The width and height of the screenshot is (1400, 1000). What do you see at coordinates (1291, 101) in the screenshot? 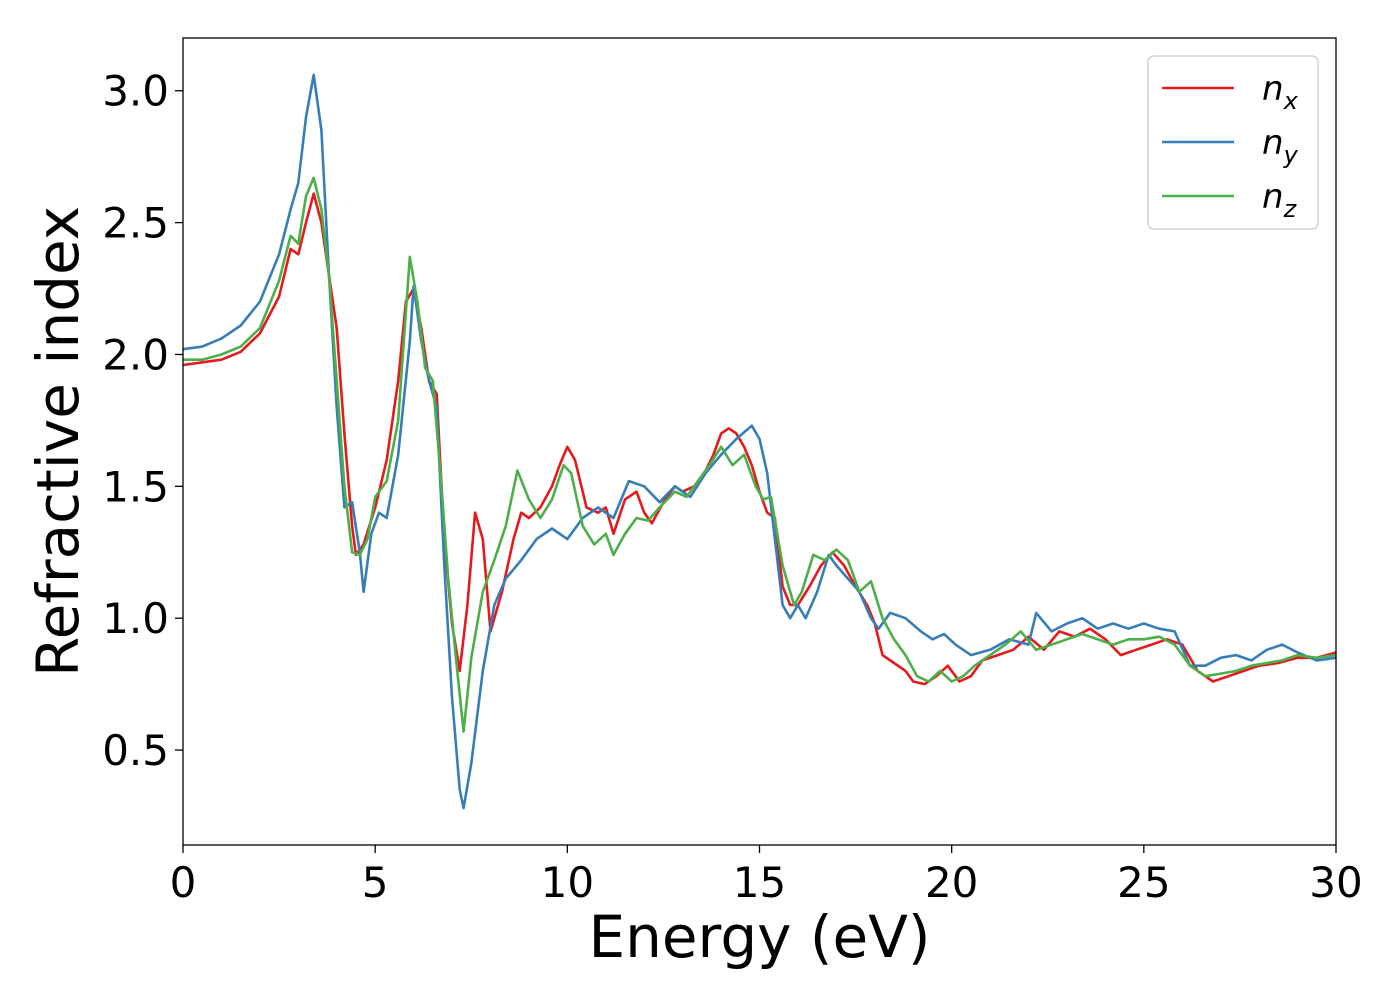
I see `legend-label-subscript: x` at bounding box center [1291, 101].